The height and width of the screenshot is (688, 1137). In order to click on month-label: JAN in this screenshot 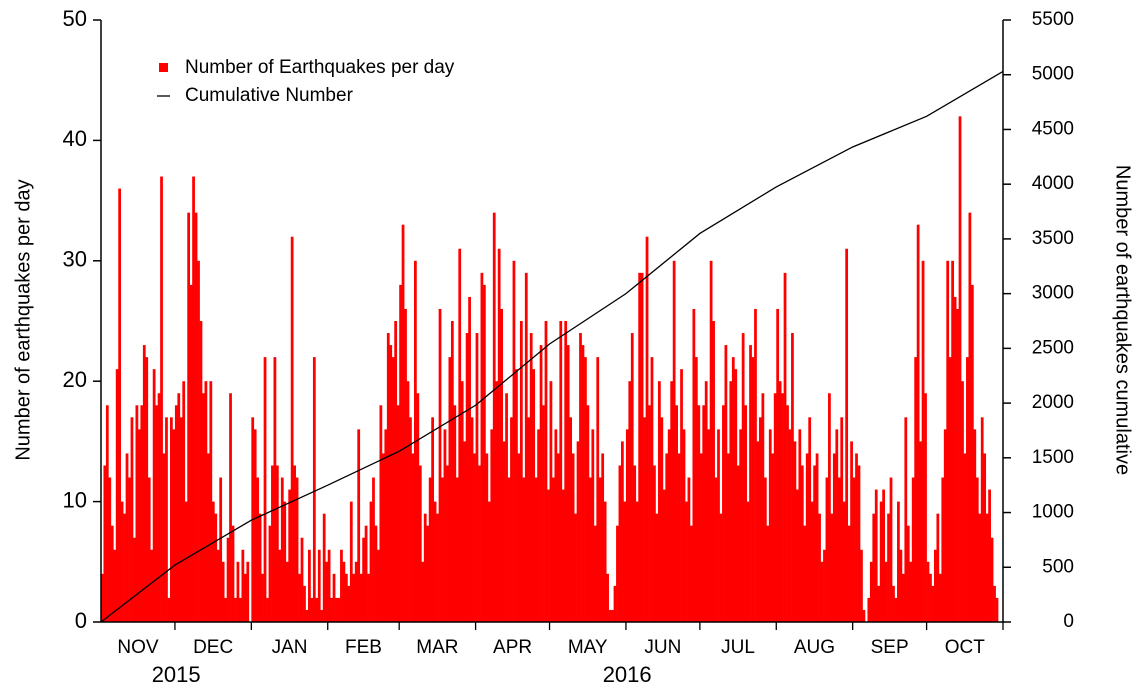, I will do `click(290, 647)`.